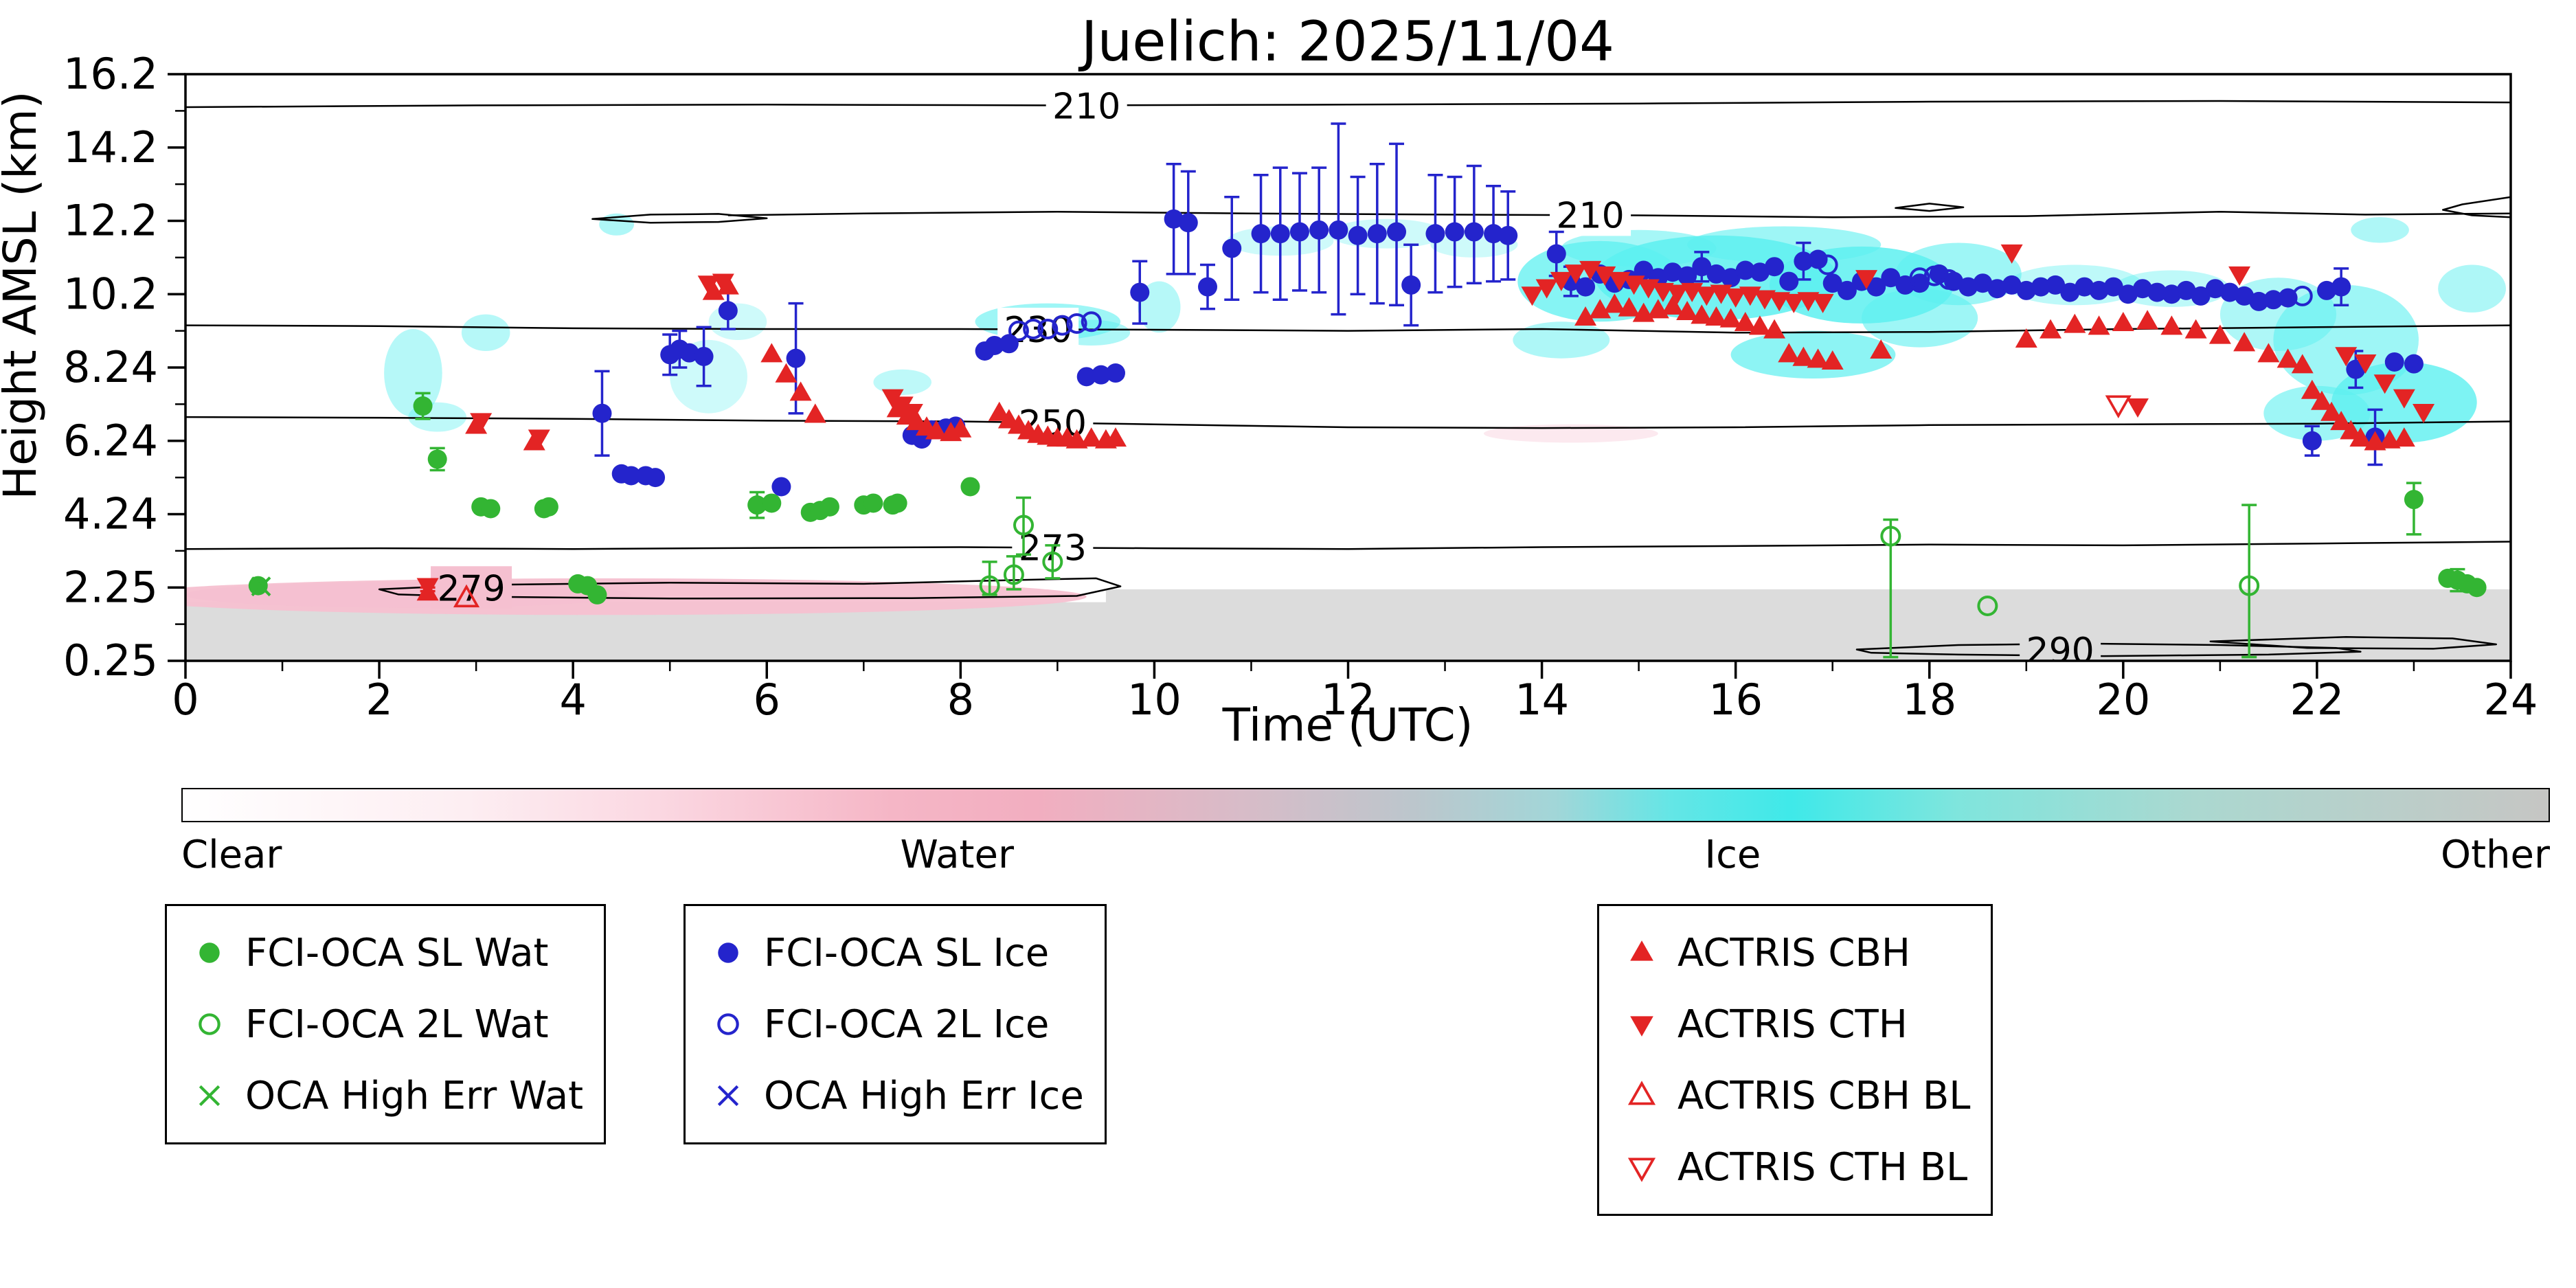 The height and width of the screenshot is (1288, 2576). Describe the element at coordinates (907, 1024) in the screenshot. I see `legend-label: FCI-OCA 2L Ice` at that location.